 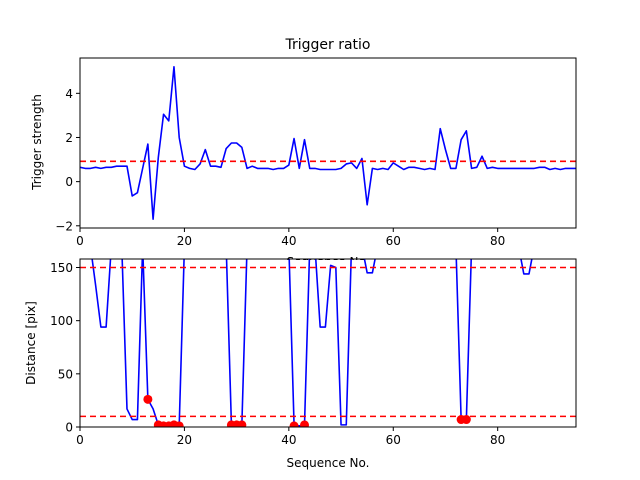 I want to click on y-tick-label: 50, so click(x=65, y=374).